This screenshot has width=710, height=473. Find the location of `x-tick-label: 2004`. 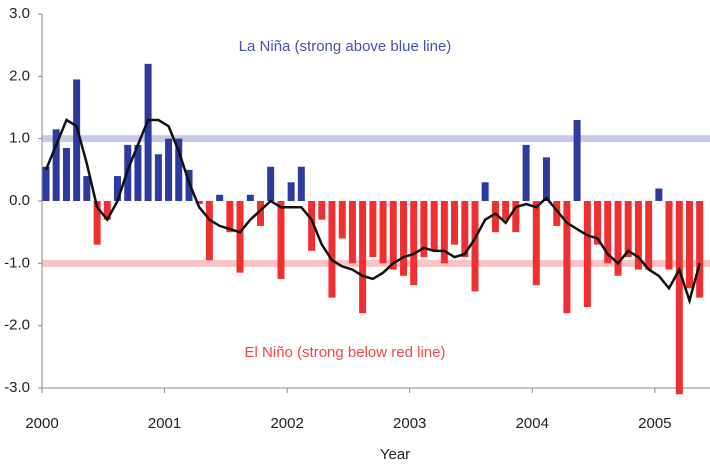

x-tick-label: 2004 is located at coordinates (532, 423).